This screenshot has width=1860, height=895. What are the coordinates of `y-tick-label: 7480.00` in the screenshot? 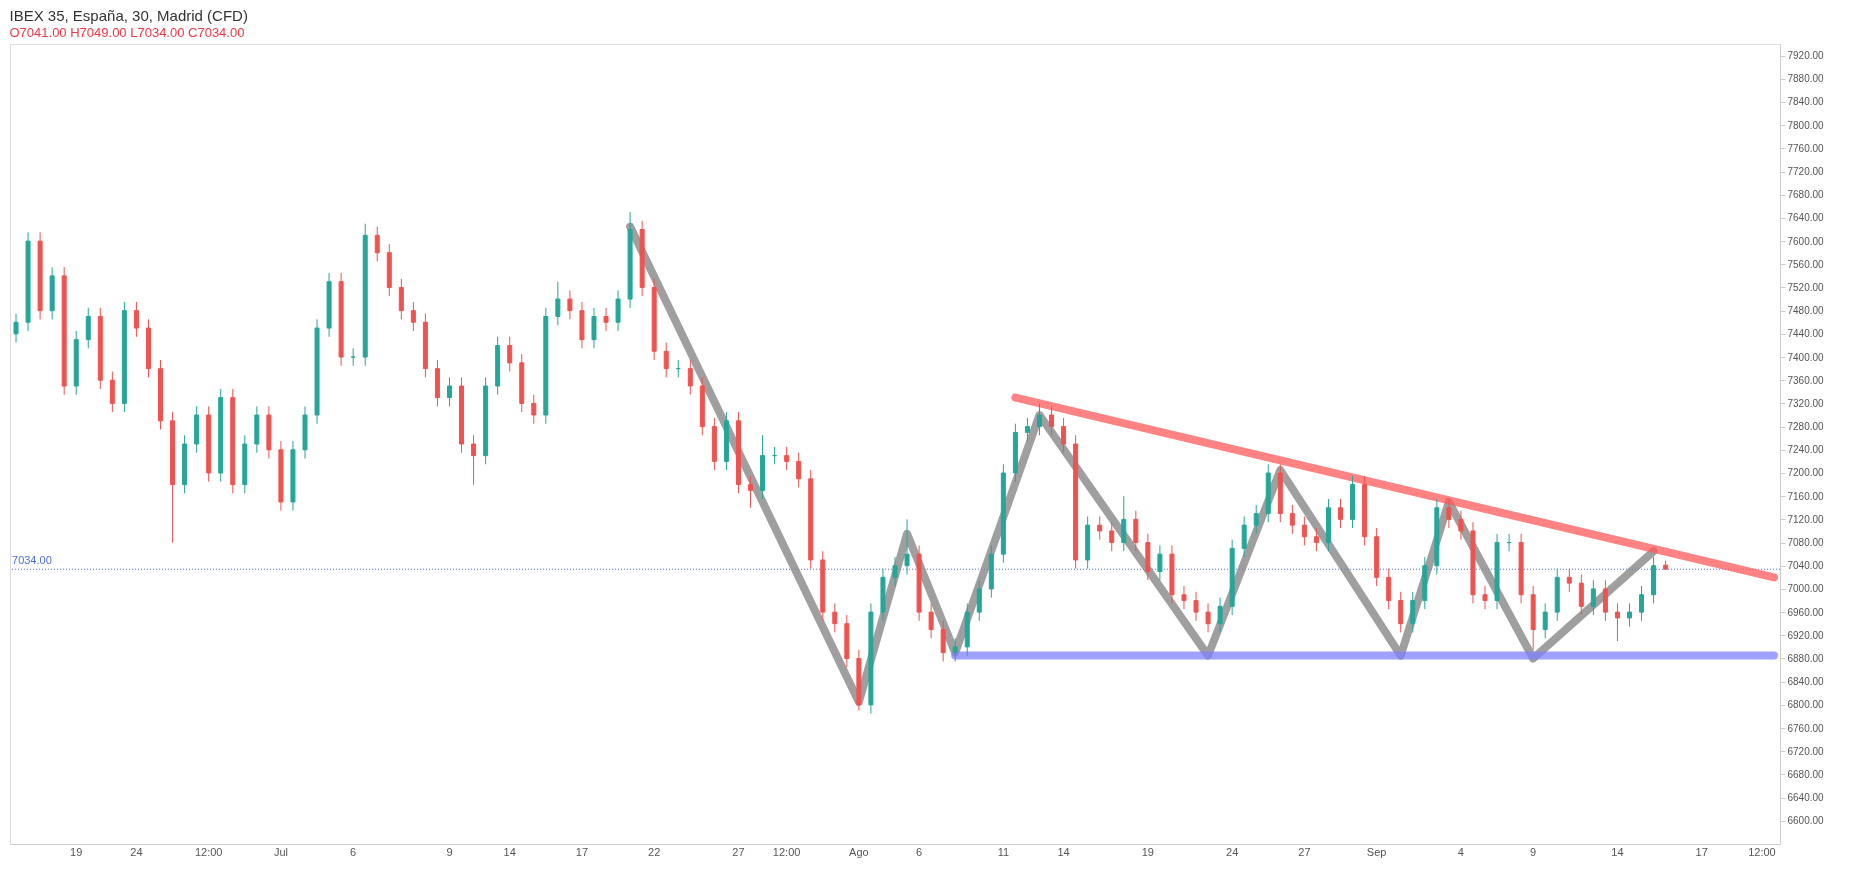 It's located at (1806, 311).